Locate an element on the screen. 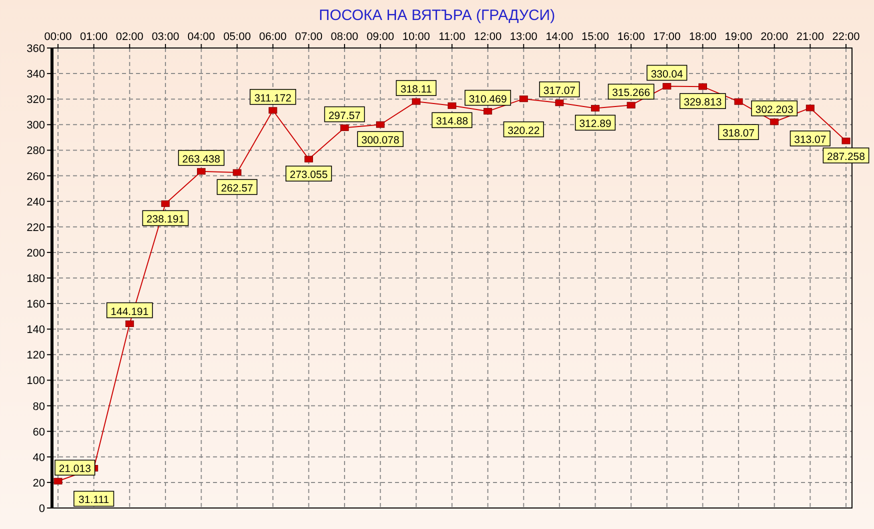  y-tick-label: 40 is located at coordinates (38, 458).